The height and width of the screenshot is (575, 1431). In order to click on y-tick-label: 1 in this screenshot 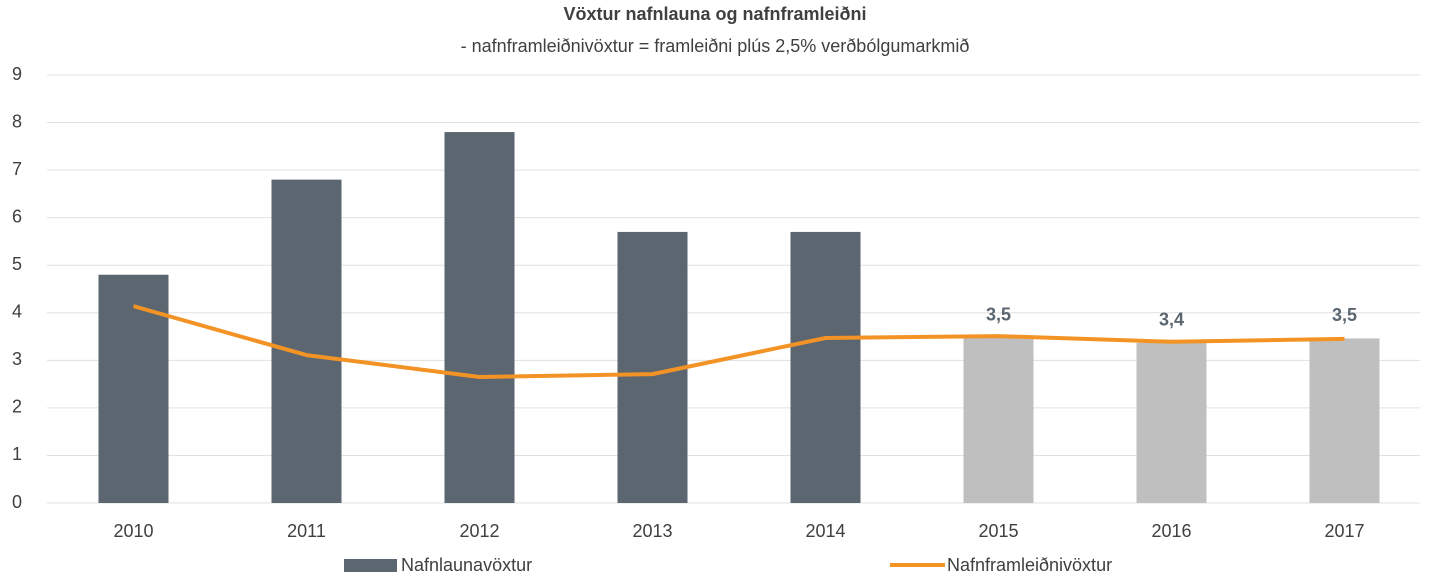, I will do `click(17, 454)`.